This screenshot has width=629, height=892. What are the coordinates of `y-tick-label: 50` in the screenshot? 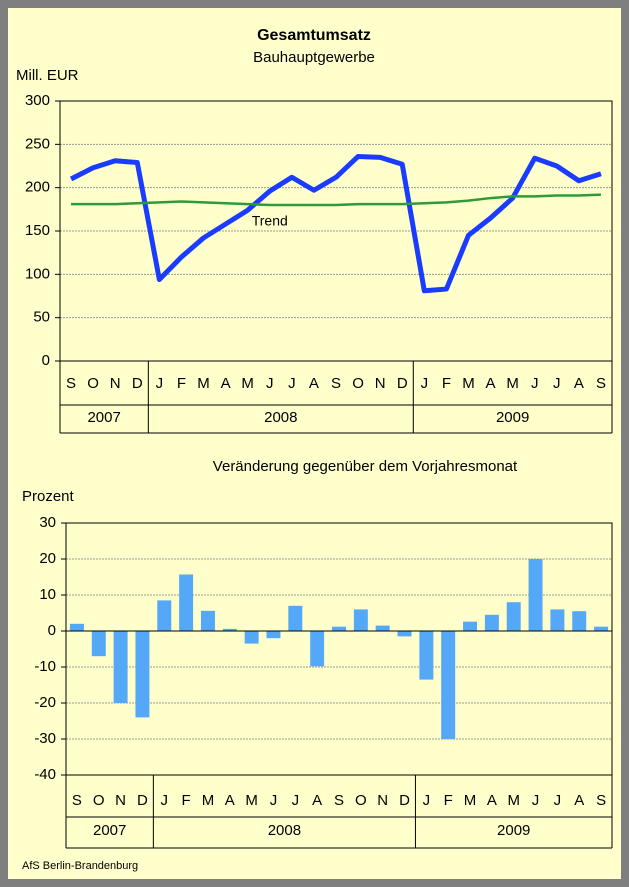 It's located at (41, 317).